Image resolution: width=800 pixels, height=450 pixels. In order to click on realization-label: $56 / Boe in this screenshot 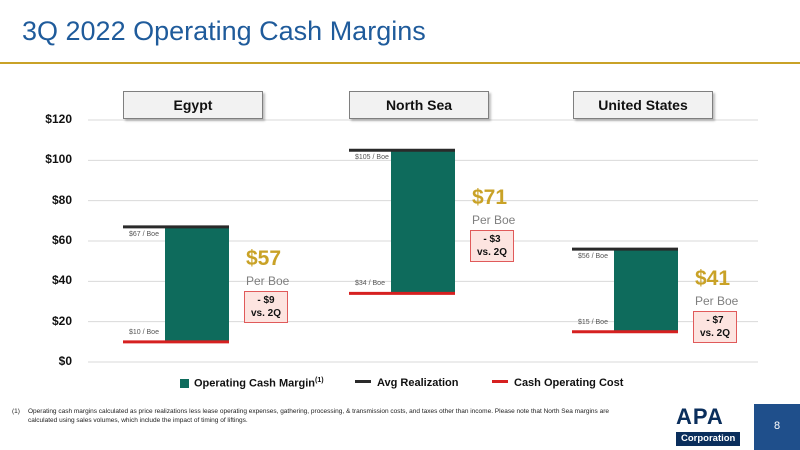, I will do `click(593, 257)`.